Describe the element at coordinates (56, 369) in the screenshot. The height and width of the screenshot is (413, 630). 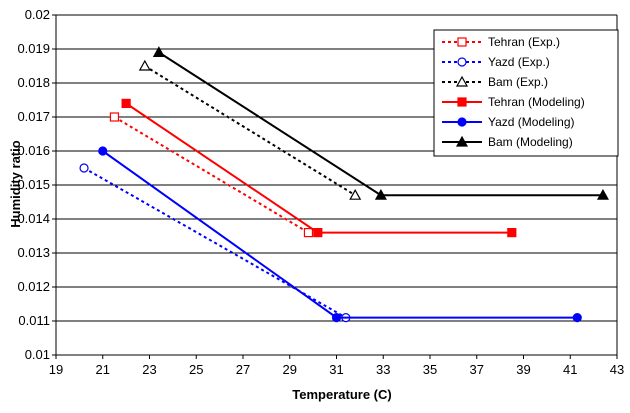
I see `x-tick-label: 19` at that location.